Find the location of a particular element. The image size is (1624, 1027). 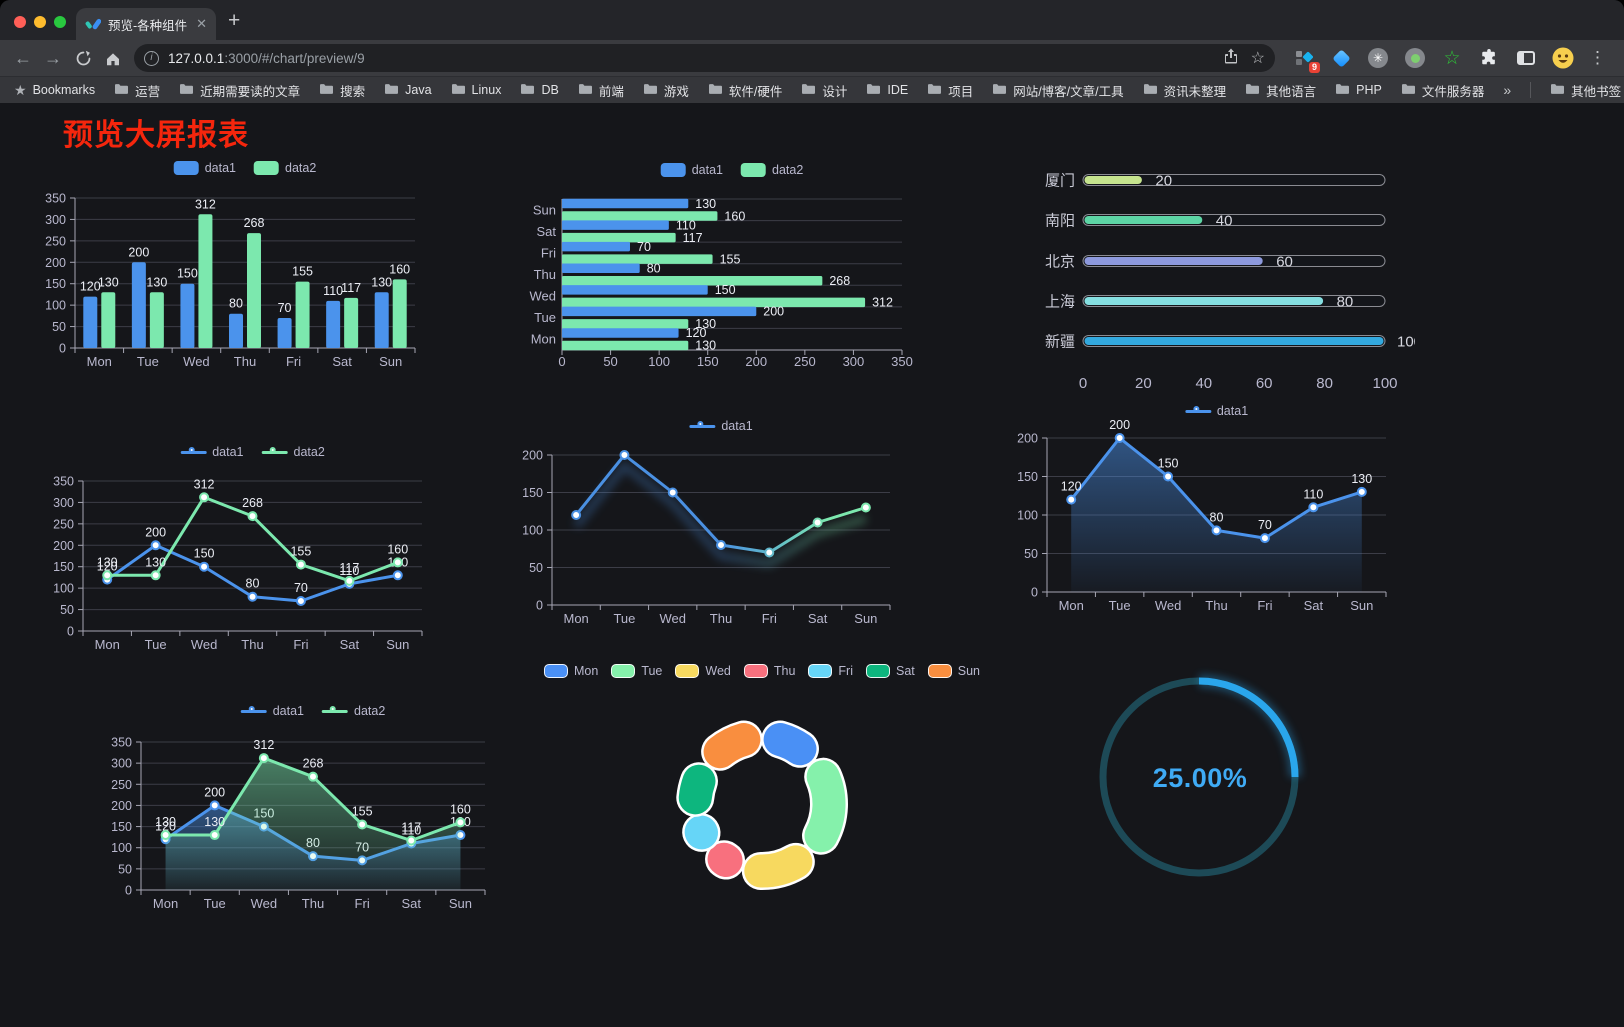

reload-button is located at coordinates (83, 58).